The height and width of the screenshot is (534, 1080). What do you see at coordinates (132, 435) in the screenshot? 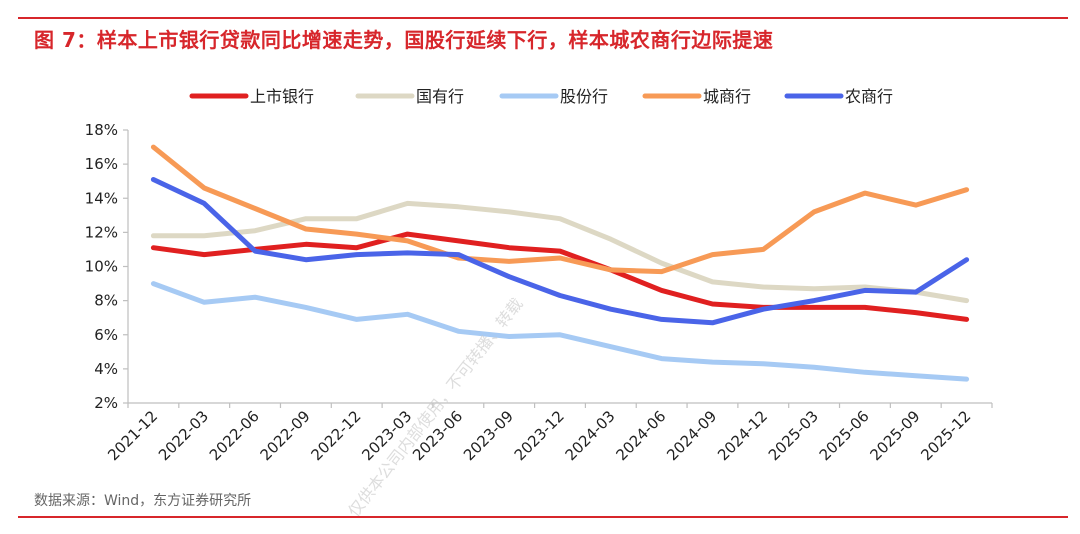
I see `x-tick-label: 2021-12` at bounding box center [132, 435].